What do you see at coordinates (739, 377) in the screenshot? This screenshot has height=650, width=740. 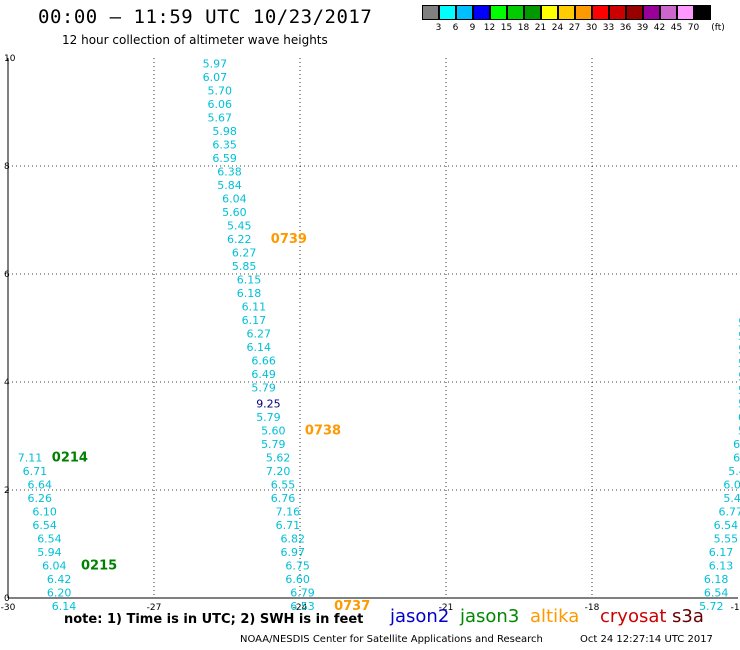 I see `data-label: 5.0` at bounding box center [739, 377].